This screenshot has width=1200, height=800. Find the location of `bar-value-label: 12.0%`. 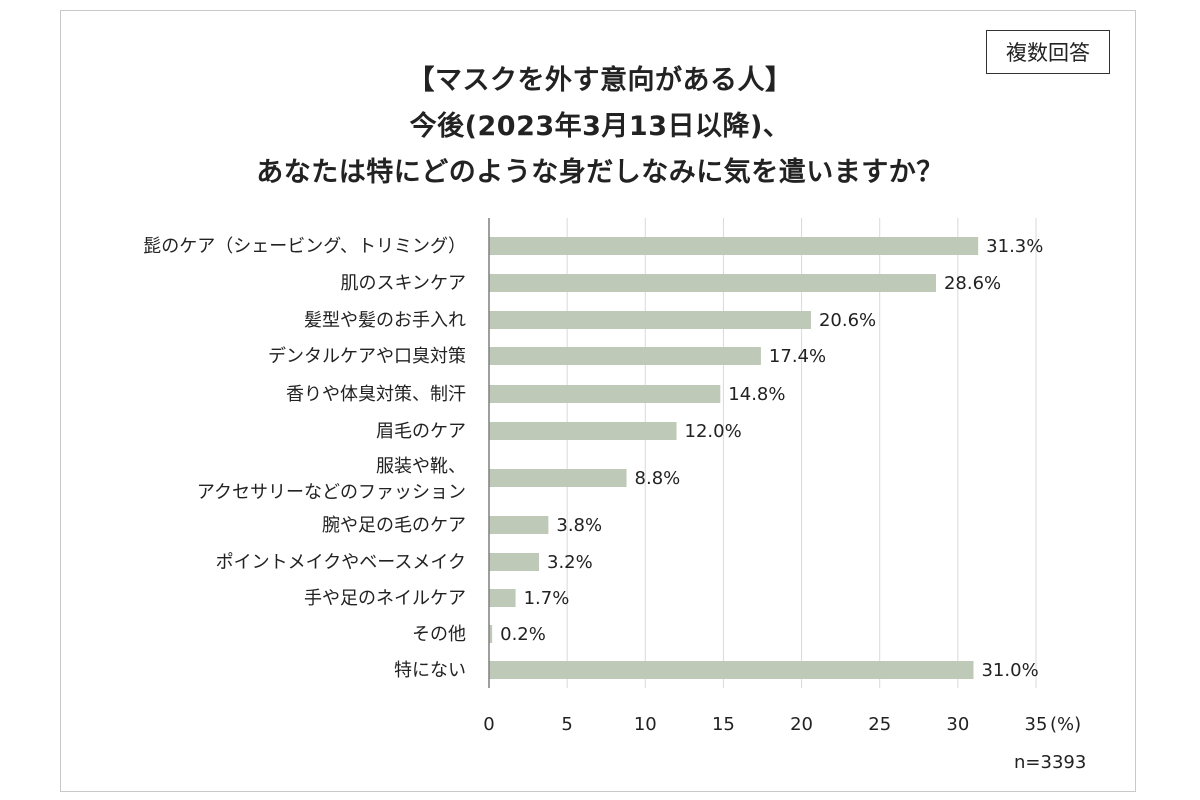

bar-value-label: 12.0% is located at coordinates (713, 431).